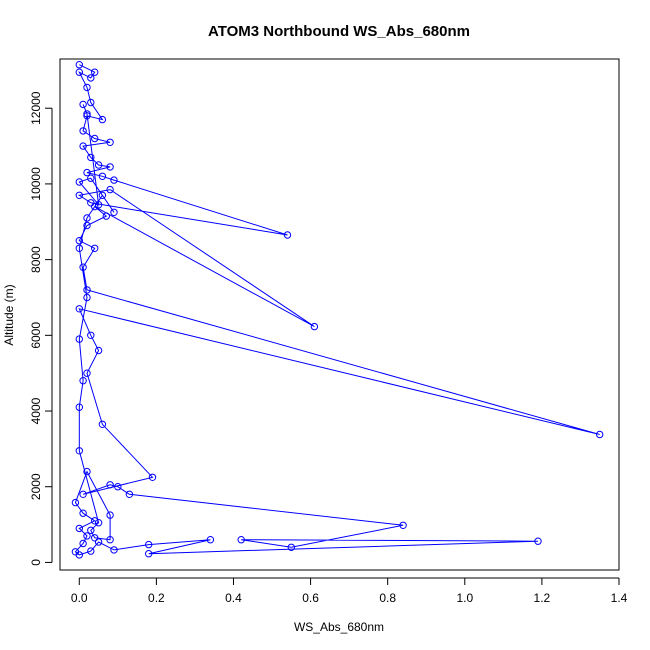  What do you see at coordinates (619, 598) in the screenshot?
I see `x-tick-label: 1.4` at bounding box center [619, 598].